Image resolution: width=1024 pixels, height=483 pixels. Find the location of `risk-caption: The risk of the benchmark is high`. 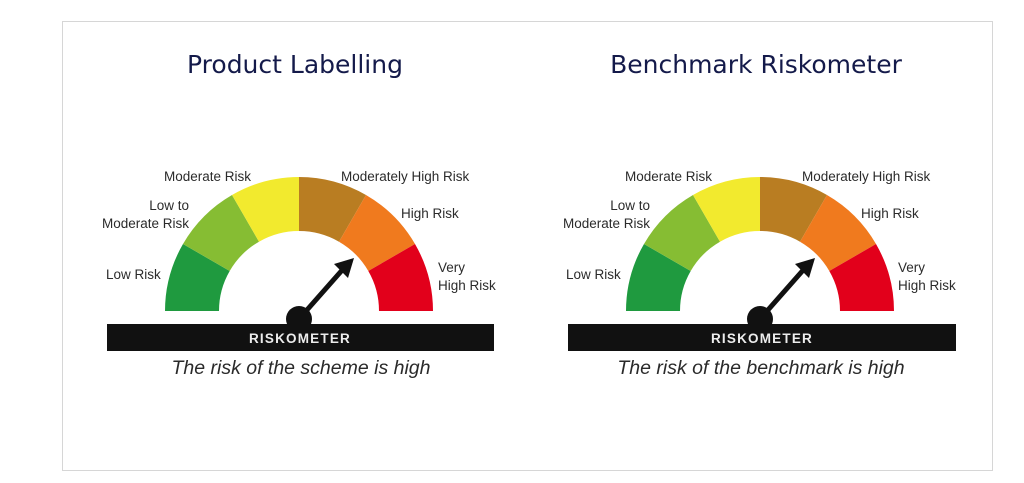

risk-caption: The risk of the benchmark is high is located at coordinates (760, 368).